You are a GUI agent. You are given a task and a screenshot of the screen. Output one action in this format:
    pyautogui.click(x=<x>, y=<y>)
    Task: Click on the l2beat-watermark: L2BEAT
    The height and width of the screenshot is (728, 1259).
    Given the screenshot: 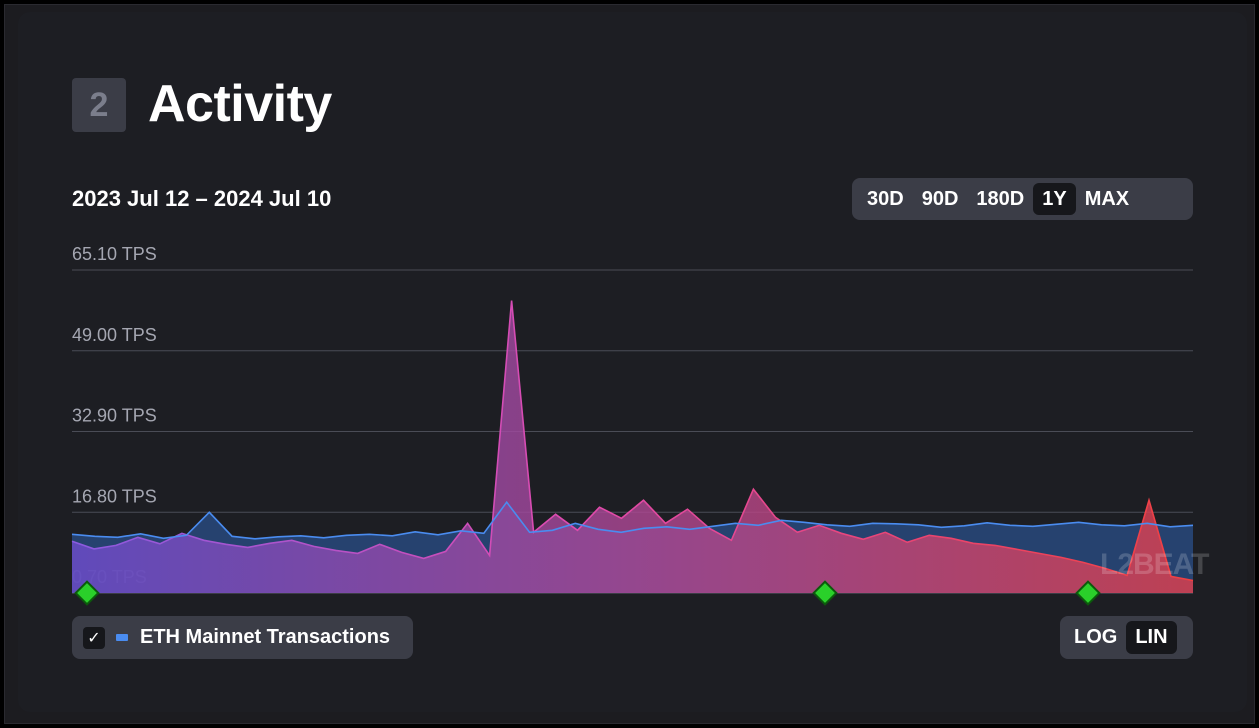 What is the action you would take?
    pyautogui.click(x=1154, y=564)
    